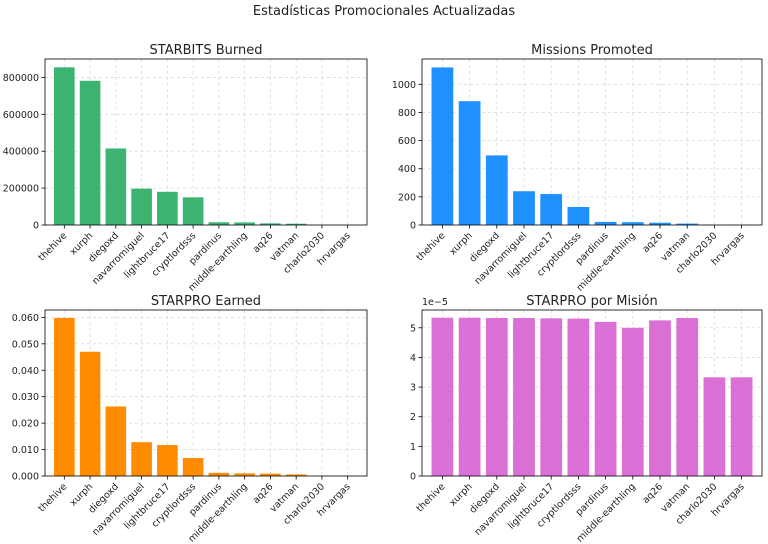 This screenshot has height=544, width=768. What do you see at coordinates (435, 302) in the screenshot?
I see `y-offset-label: 1e−5` at bounding box center [435, 302].